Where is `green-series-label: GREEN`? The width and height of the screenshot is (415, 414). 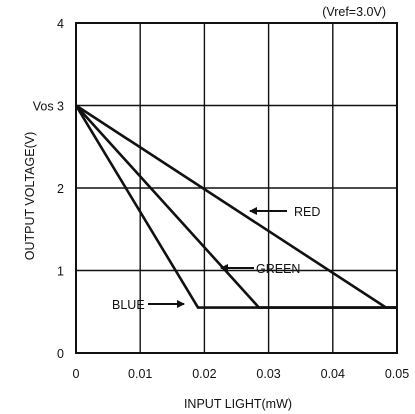
green-series-label: GREEN is located at coordinates (278, 269).